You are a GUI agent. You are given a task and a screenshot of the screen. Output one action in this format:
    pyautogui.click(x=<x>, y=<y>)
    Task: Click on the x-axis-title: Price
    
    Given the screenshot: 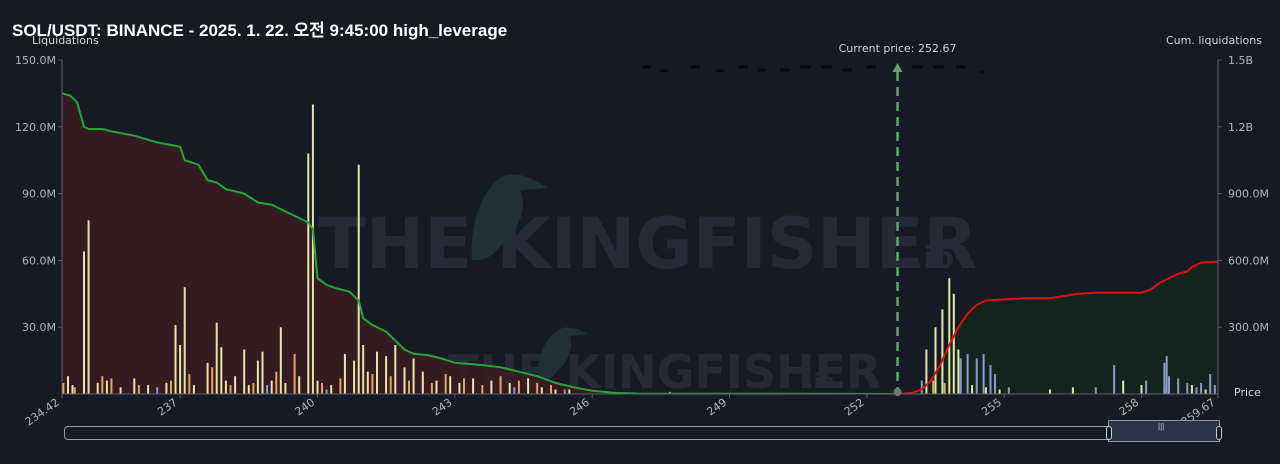 What is the action you would take?
    pyautogui.click(x=1247, y=392)
    